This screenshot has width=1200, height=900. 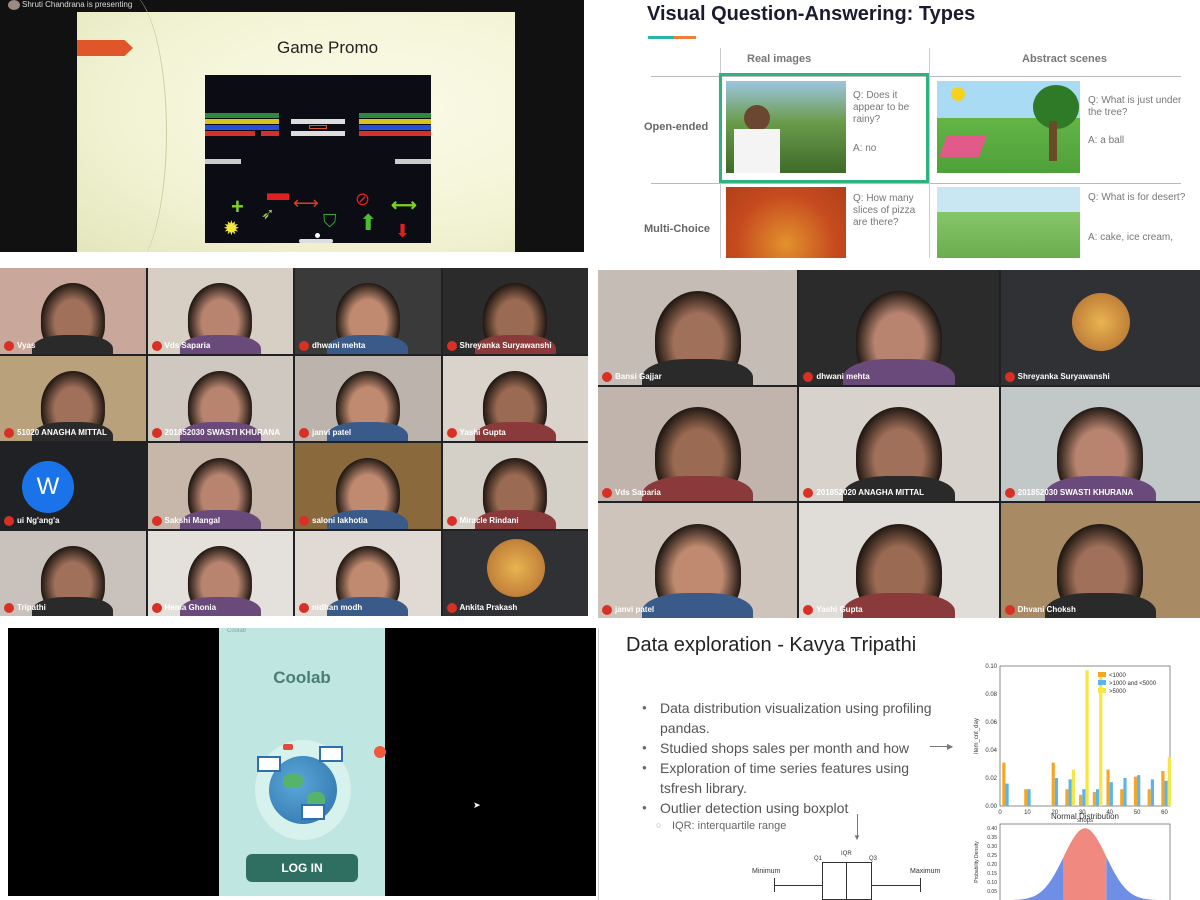 I want to click on participant-tile: 51020 ANAGHA MITTAL, so click(x=73, y=398).